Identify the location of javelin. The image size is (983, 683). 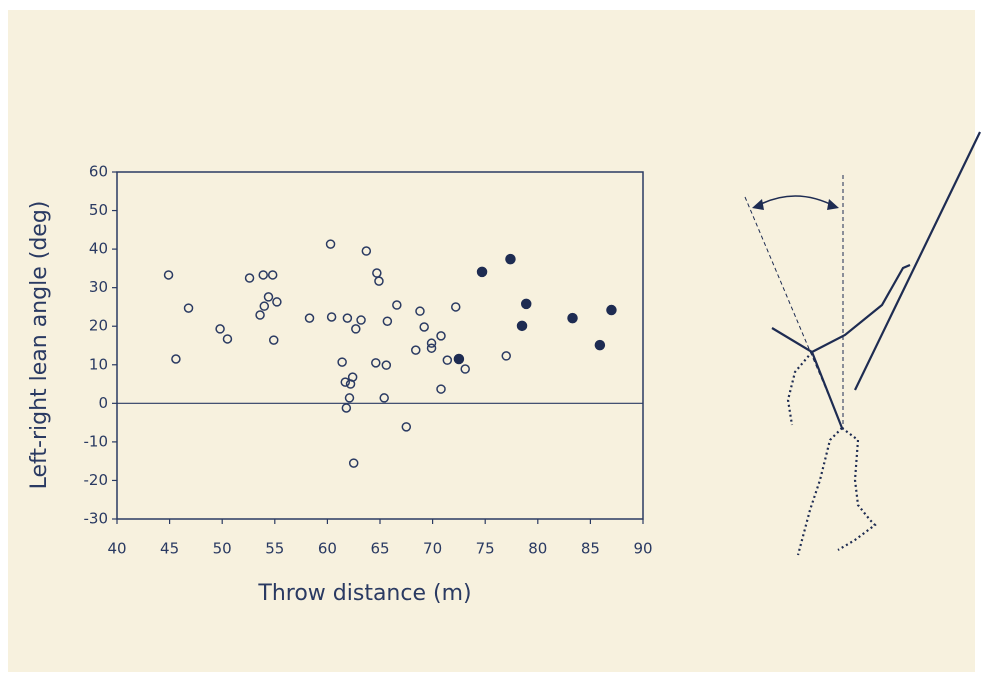
(917, 261).